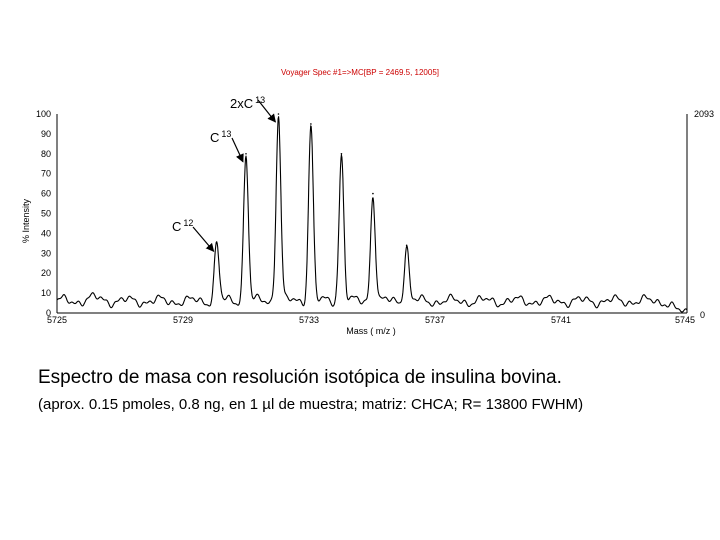 The width and height of the screenshot is (720, 540). What do you see at coordinates (371, 331) in the screenshot?
I see `x-axis-label: Mass ( m/z )` at bounding box center [371, 331].